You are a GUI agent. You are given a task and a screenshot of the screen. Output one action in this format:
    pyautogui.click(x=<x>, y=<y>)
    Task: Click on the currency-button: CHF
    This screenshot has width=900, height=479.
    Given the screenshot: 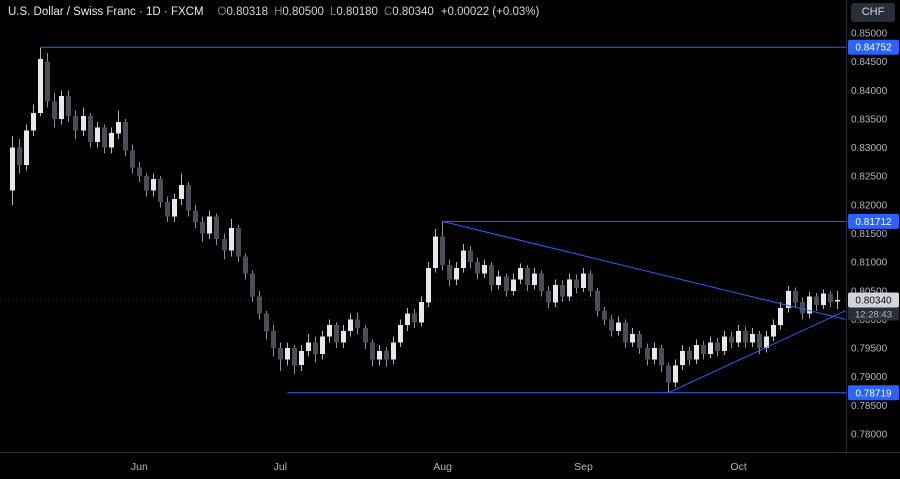 What is the action you would take?
    pyautogui.click(x=873, y=12)
    